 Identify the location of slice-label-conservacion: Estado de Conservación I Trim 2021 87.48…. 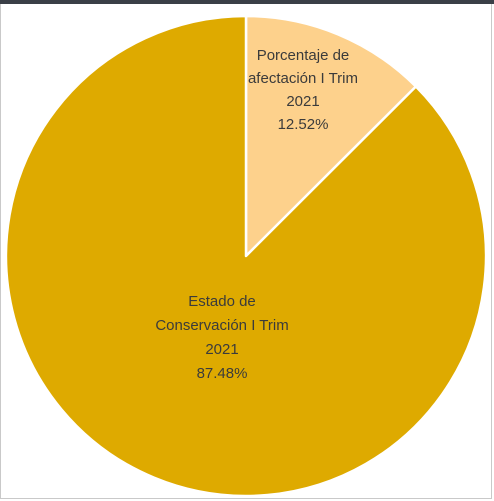
(221, 337).